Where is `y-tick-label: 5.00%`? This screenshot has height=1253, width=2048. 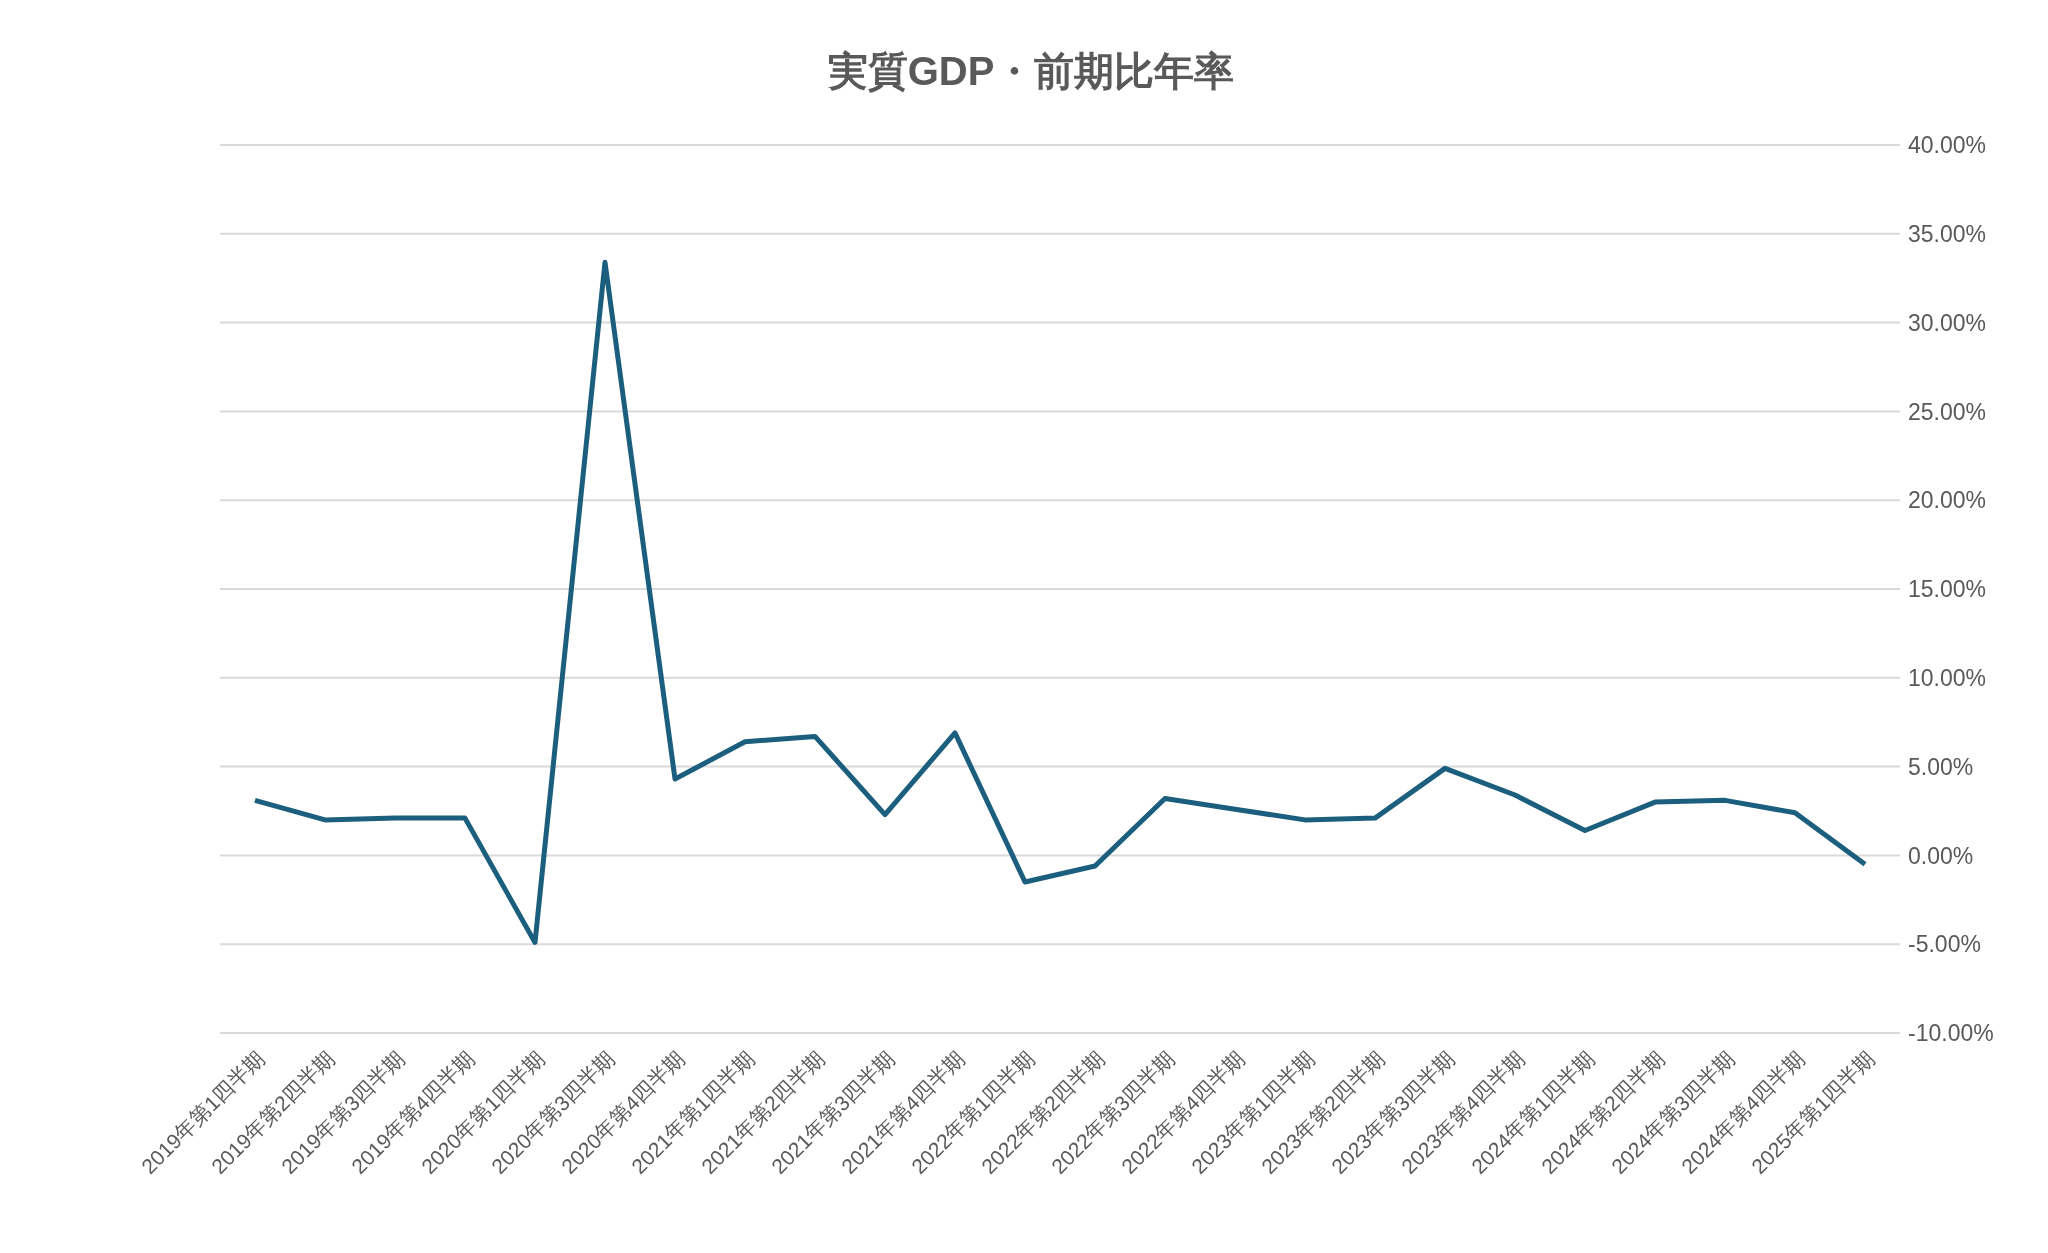 y-tick-label: 5.00% is located at coordinates (1941, 766).